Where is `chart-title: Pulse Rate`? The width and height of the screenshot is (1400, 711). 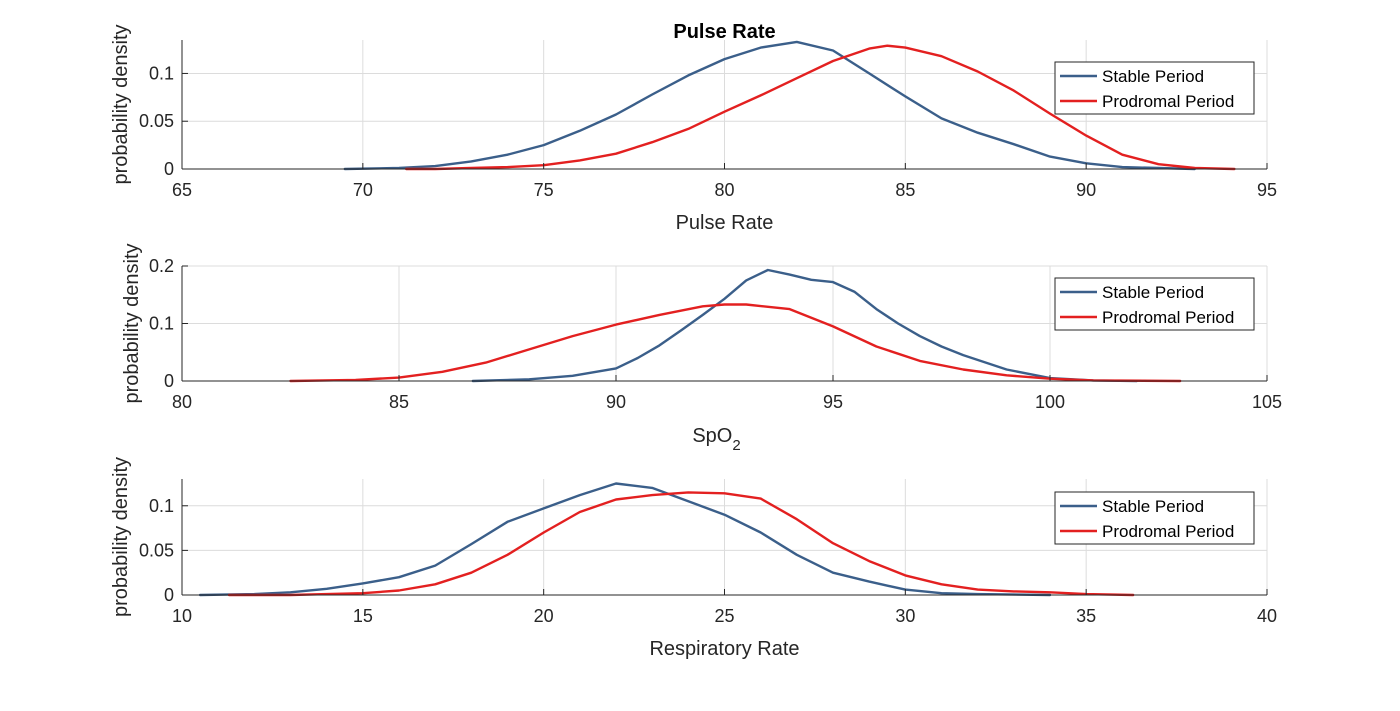
chart-title: Pulse Rate is located at coordinates (724, 32).